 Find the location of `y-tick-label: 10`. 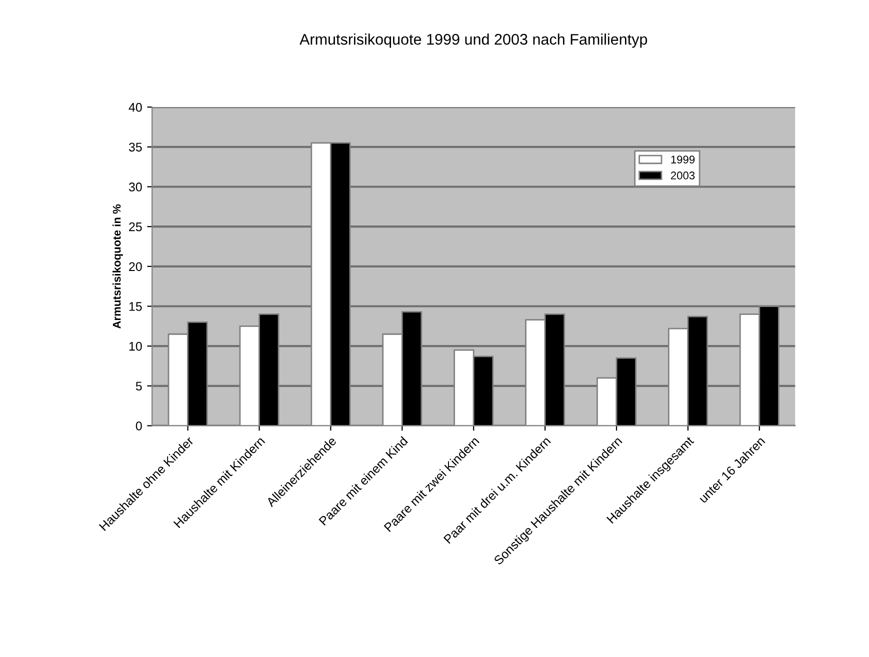

y-tick-label: 10 is located at coordinates (135, 346).